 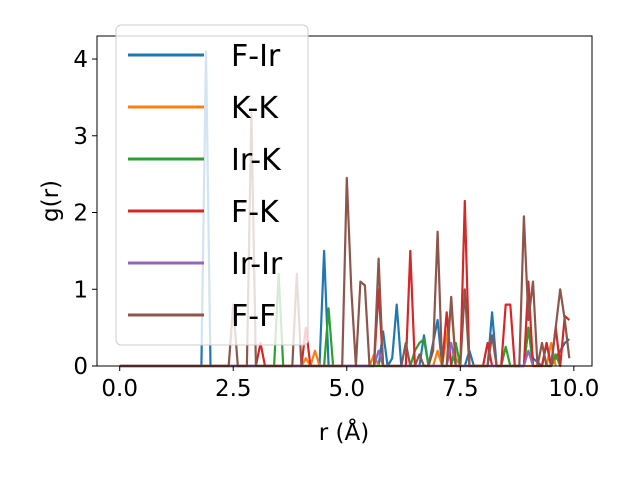 What do you see at coordinates (80, 290) in the screenshot?
I see `y-tick-label: 1` at bounding box center [80, 290].